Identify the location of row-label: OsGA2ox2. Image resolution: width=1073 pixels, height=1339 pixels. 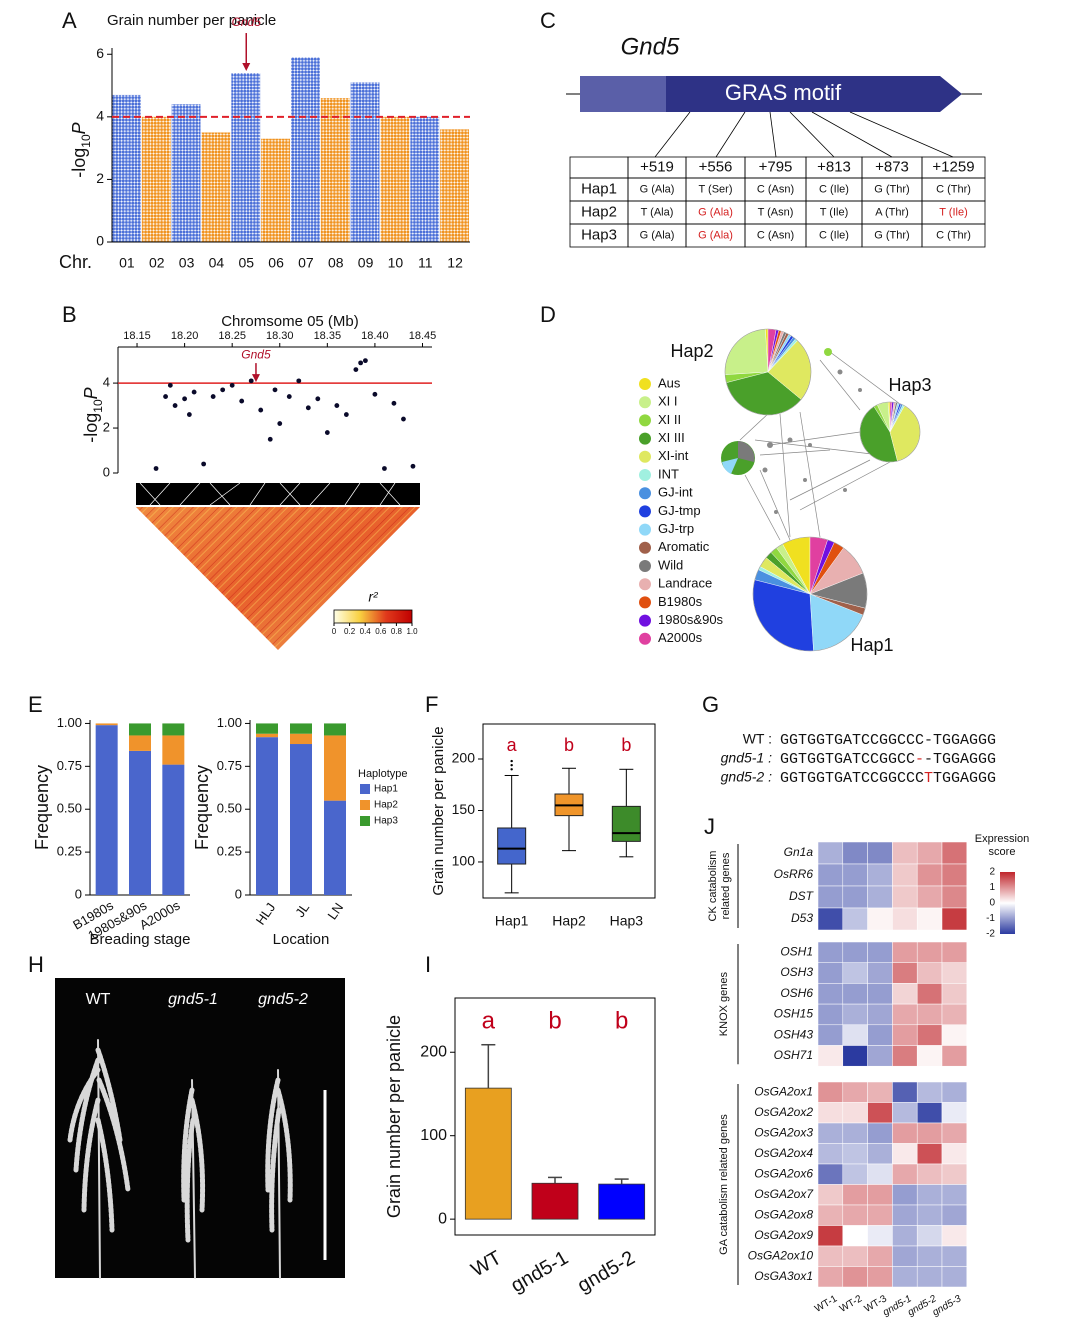
(783, 1112).